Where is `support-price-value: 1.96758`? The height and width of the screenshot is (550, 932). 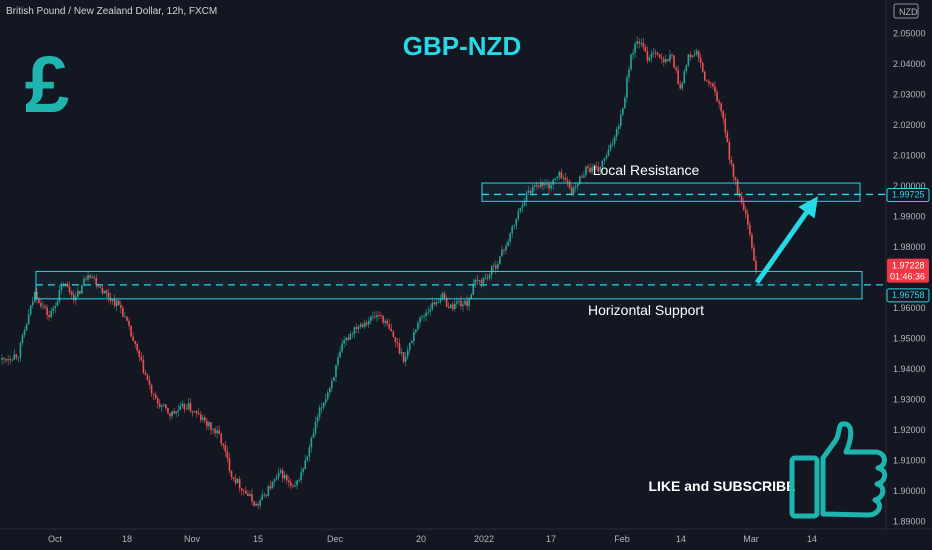 support-price-value: 1.96758 is located at coordinates (908, 295).